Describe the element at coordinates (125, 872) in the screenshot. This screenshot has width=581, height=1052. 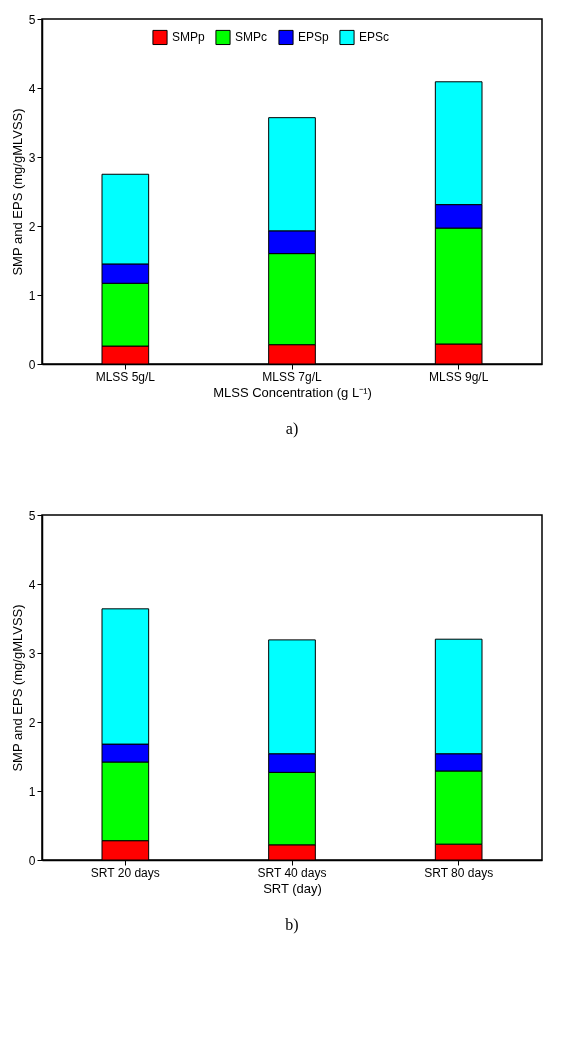
I see `x-tick-label: SRT 20 days` at that location.